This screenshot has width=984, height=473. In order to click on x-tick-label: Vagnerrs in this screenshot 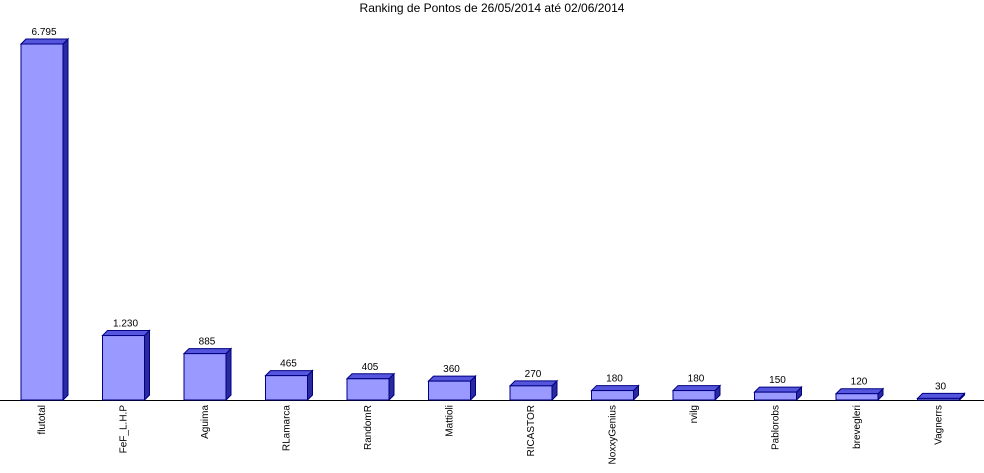, I will do `click(939, 425)`.